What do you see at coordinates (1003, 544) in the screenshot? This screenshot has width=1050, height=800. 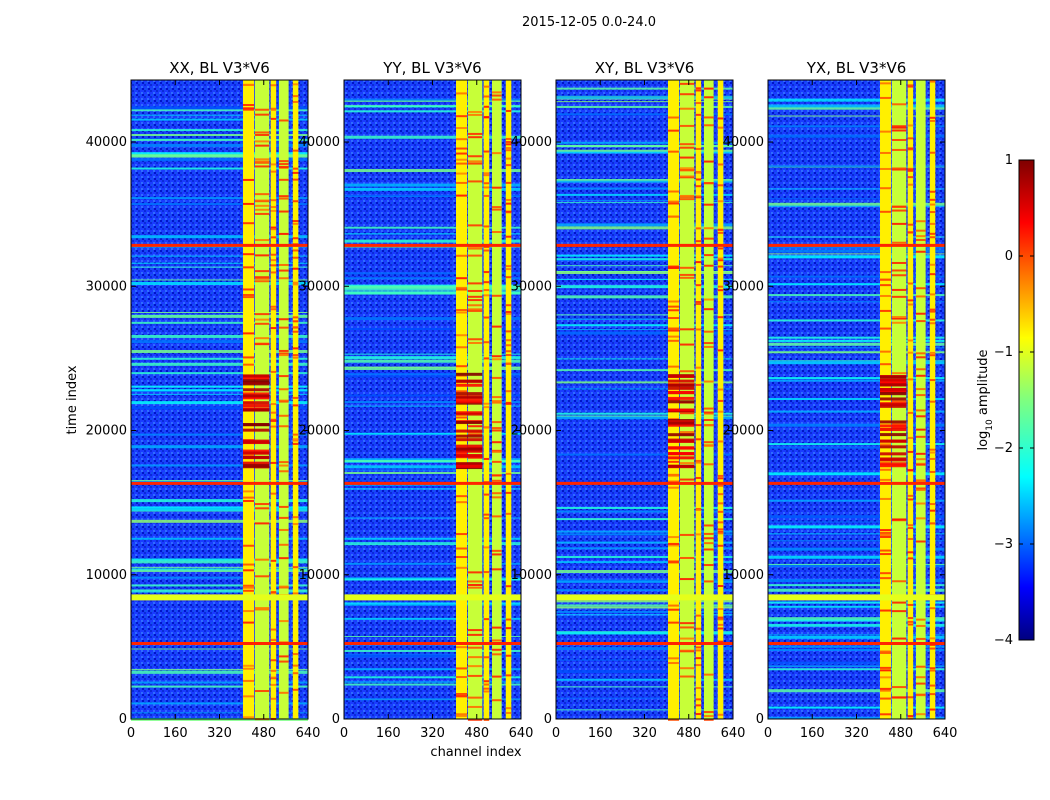 I see `colorbar-tick-label: −3` at bounding box center [1003, 544].